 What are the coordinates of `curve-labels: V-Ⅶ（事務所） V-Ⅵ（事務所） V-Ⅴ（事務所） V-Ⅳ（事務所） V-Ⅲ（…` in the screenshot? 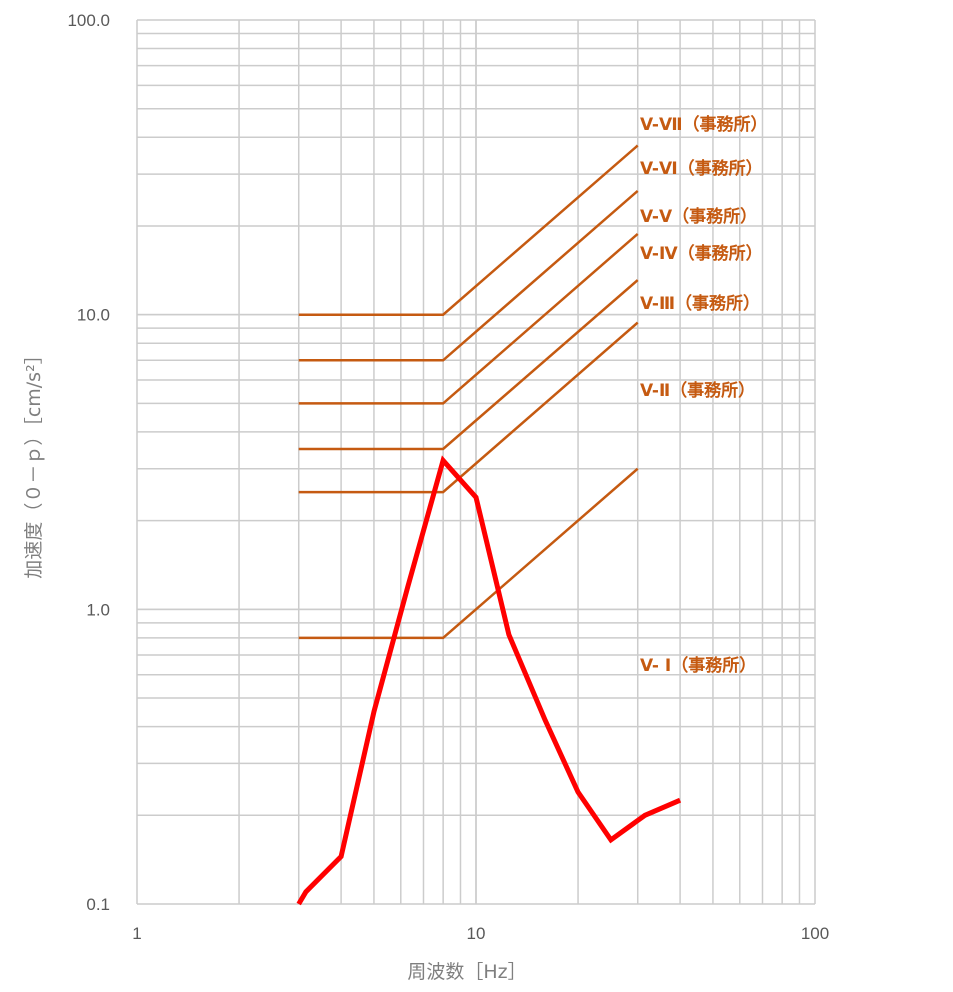 It's located at (704, 395).